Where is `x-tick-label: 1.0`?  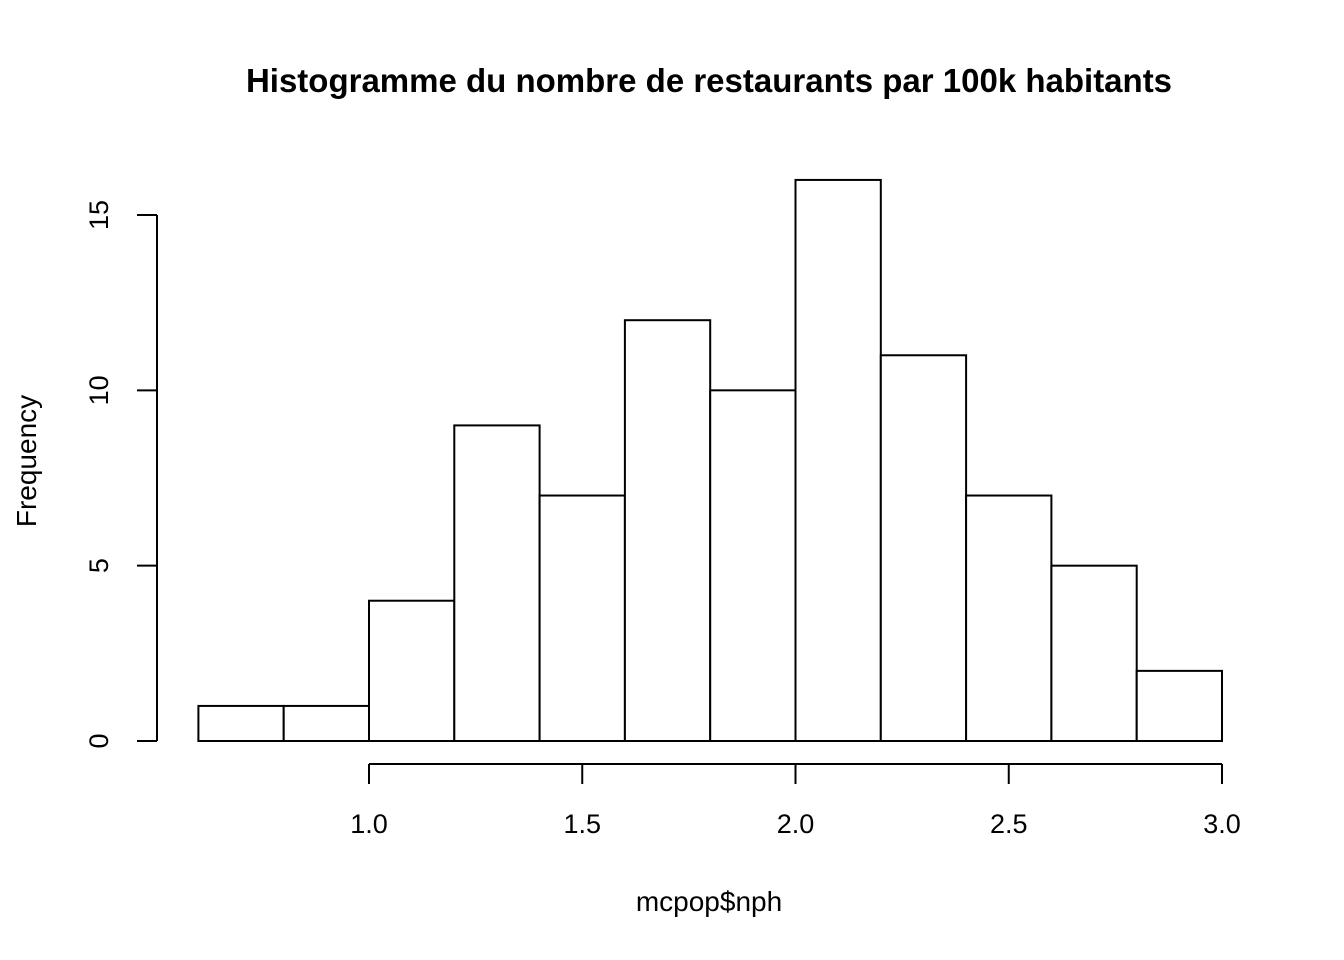 x-tick-label: 1.0 is located at coordinates (369, 824).